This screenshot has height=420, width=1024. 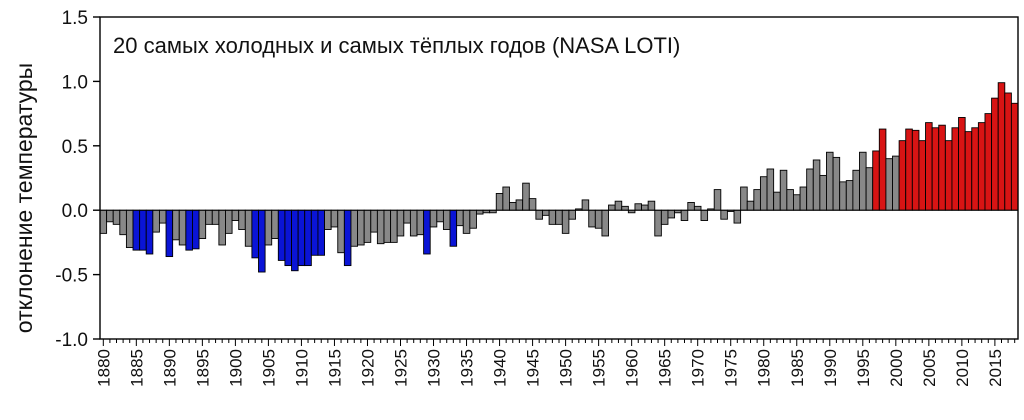 I want to click on y-tick-label: -0.5, so click(x=71, y=276).